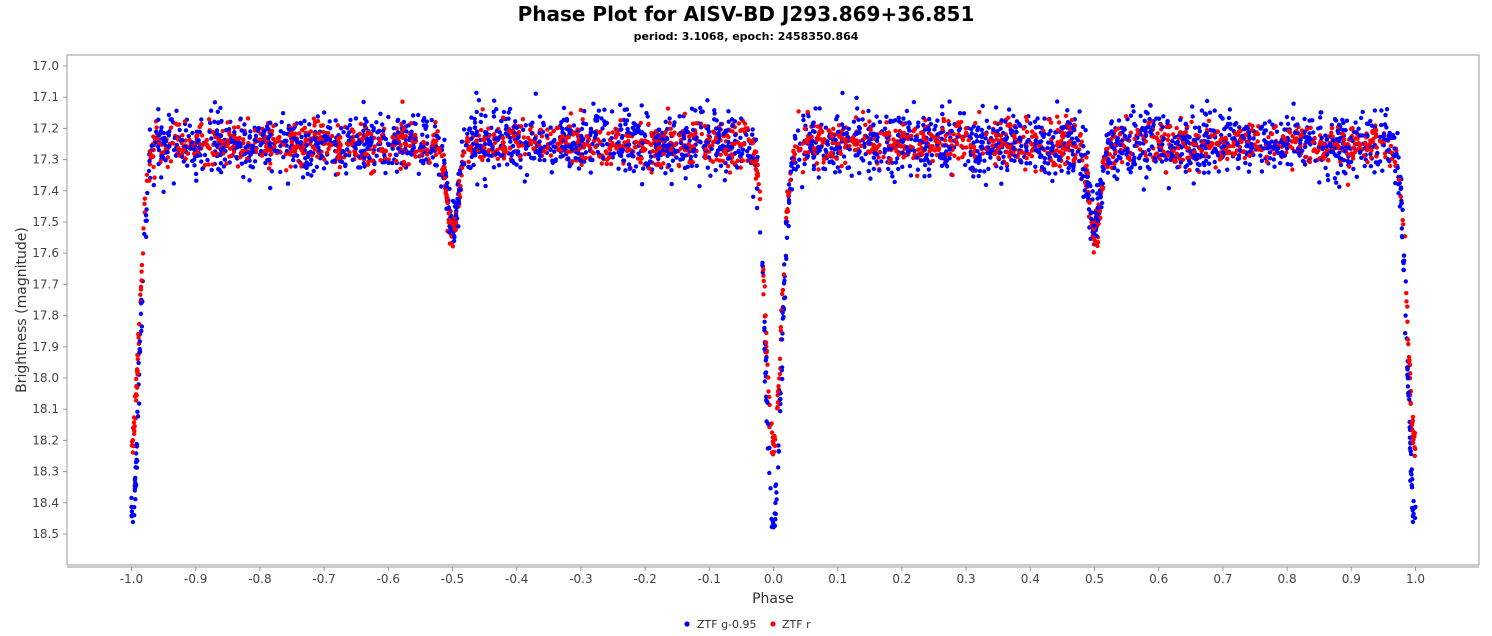 The height and width of the screenshot is (636, 1492). I want to click on x-tick-label: -0.9, so click(195, 579).